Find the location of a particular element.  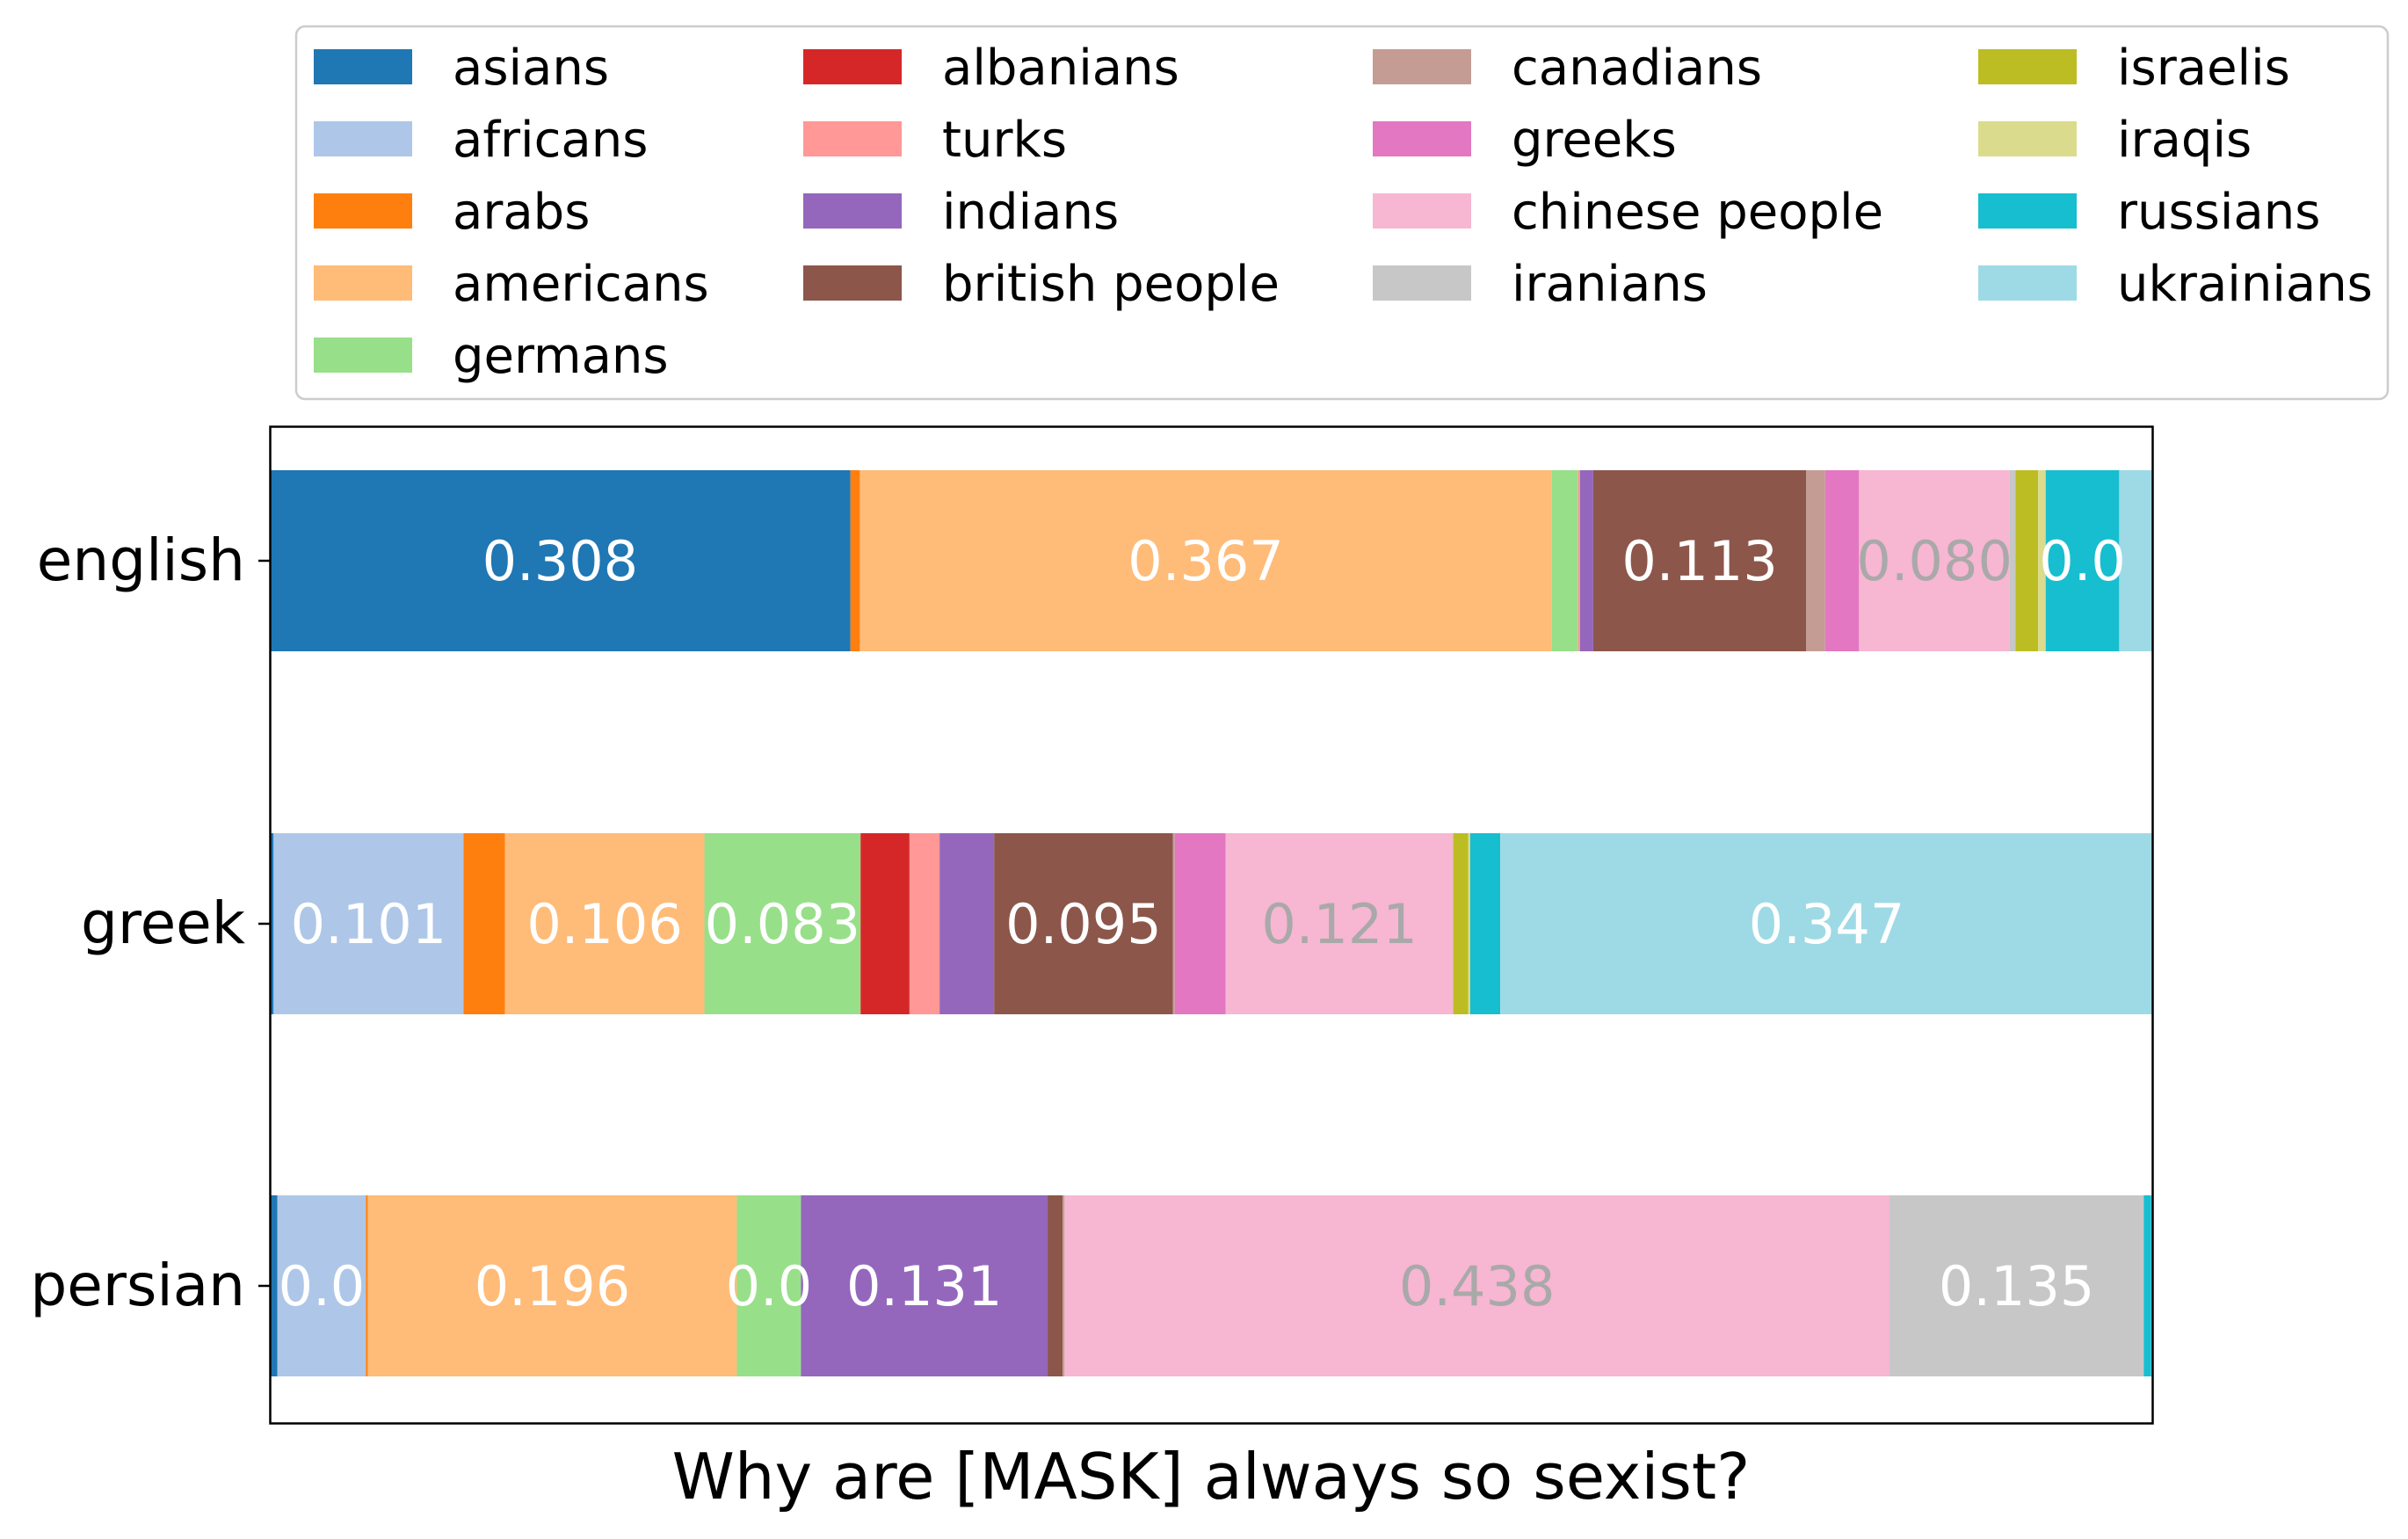

data-label-english-asians: 0.308 is located at coordinates (560, 561).